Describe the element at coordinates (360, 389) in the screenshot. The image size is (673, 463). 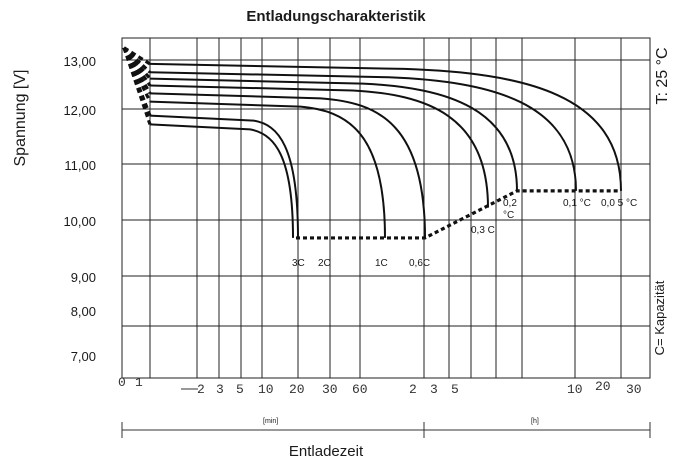
I see `x-tick-label: 60` at that location.